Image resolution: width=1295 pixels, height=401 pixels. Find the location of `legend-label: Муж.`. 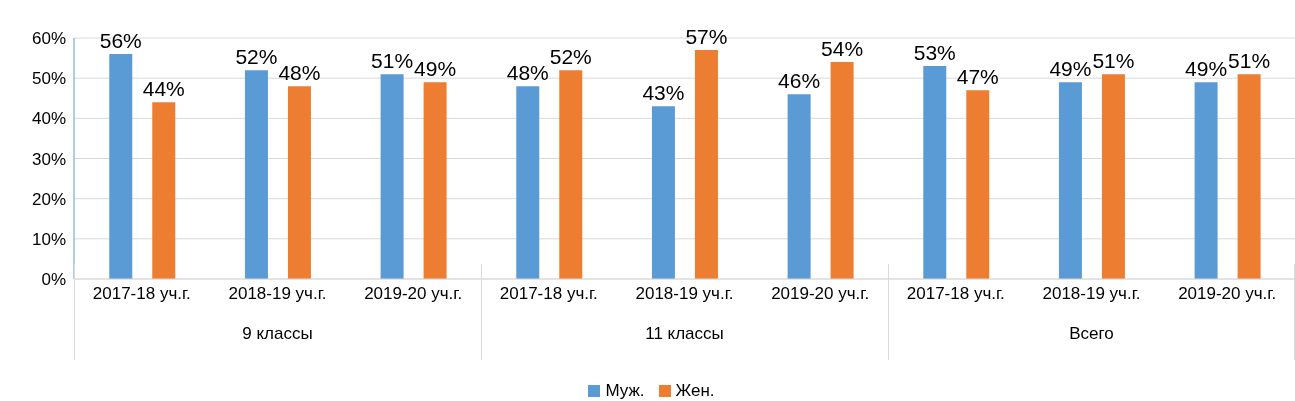

legend-label: Муж. is located at coordinates (624, 391).